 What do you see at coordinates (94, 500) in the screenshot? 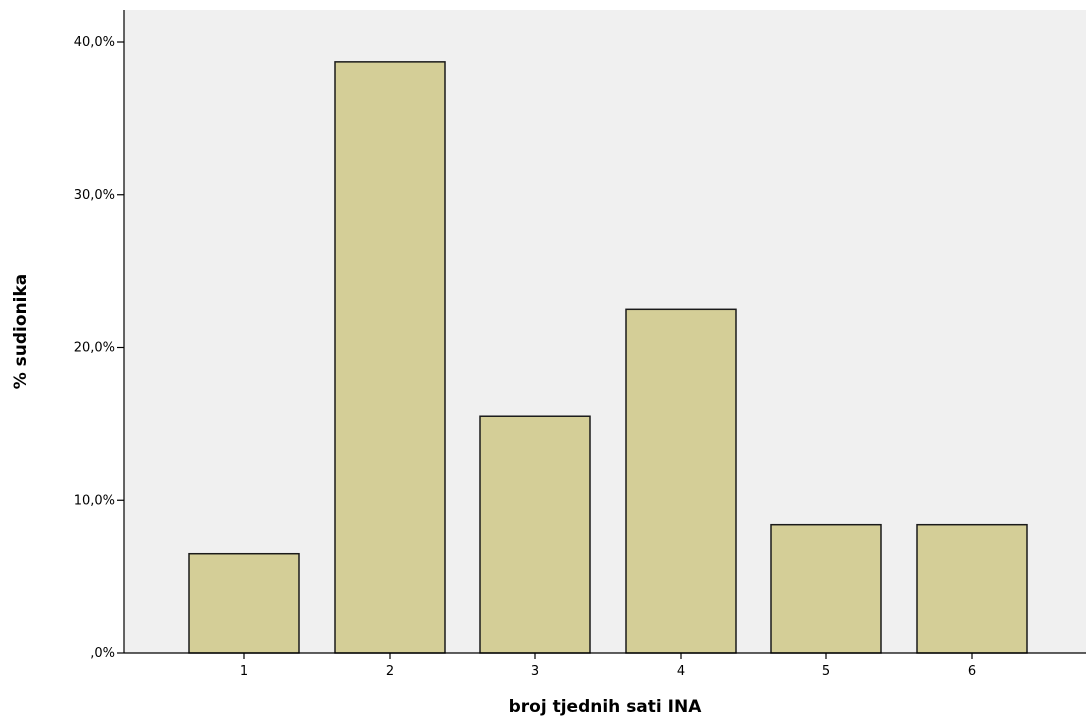
I see `y-tick-label: 10,0%` at bounding box center [94, 500].